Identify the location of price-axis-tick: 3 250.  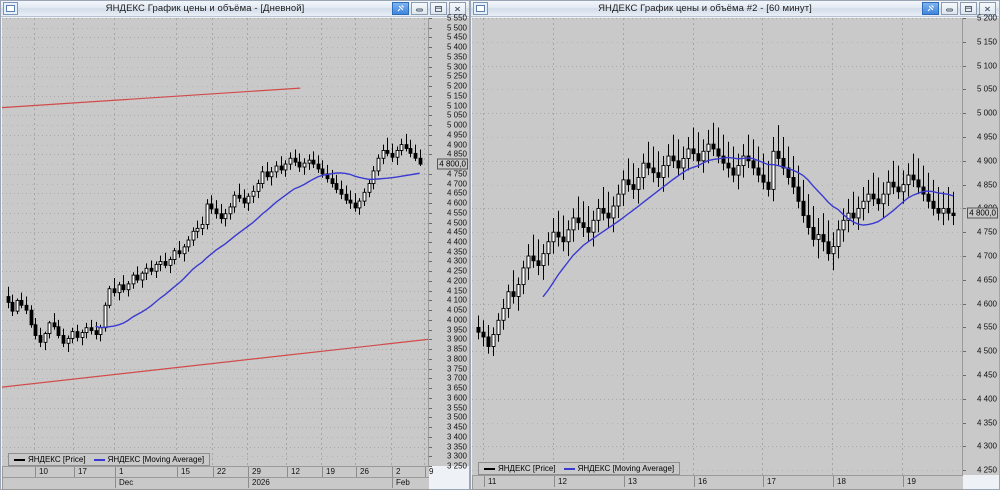
(456, 466).